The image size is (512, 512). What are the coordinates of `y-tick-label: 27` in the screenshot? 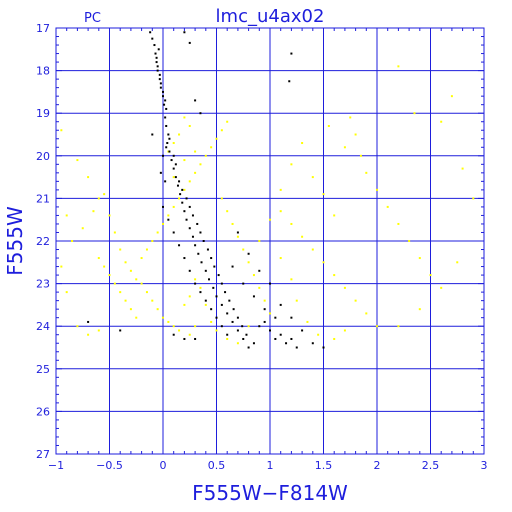 It's located at (43, 454).